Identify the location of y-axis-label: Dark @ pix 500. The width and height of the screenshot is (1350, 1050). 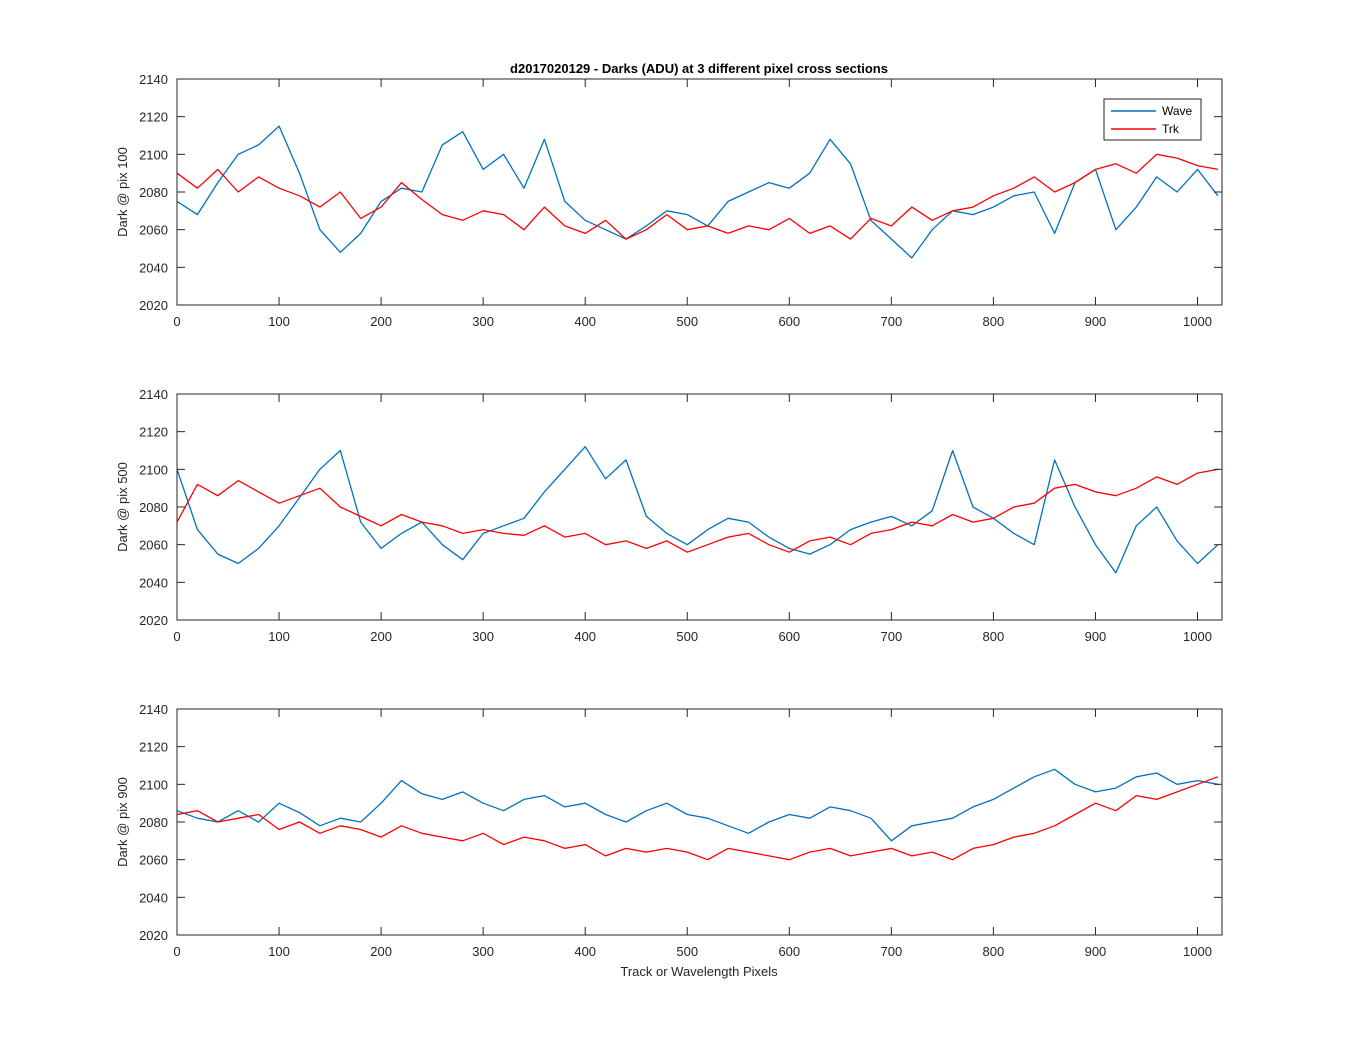
(122, 507).